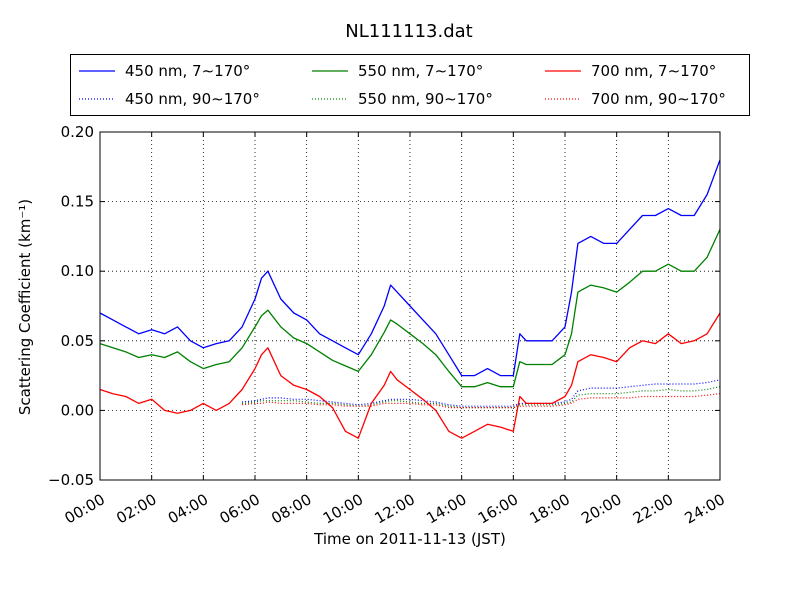 This screenshot has width=800, height=604. Describe the element at coordinates (187, 71) in the screenshot. I see `legend-label-0: 450 nm, 7∼170°` at that location.